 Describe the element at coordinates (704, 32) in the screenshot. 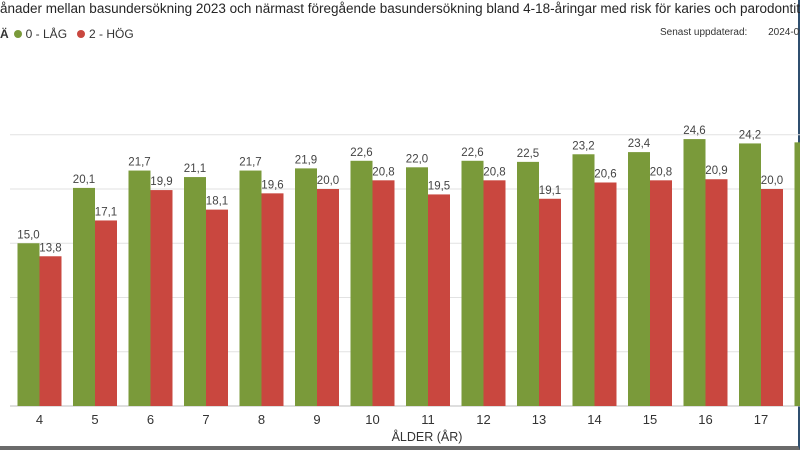

I see `last-updated-label: Senast uppdaterad:` at that location.